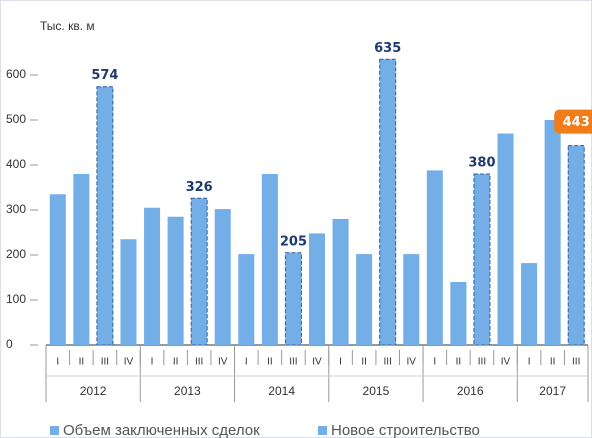 The image size is (592, 438). I want to click on y-tick-label: 200, so click(16, 254).